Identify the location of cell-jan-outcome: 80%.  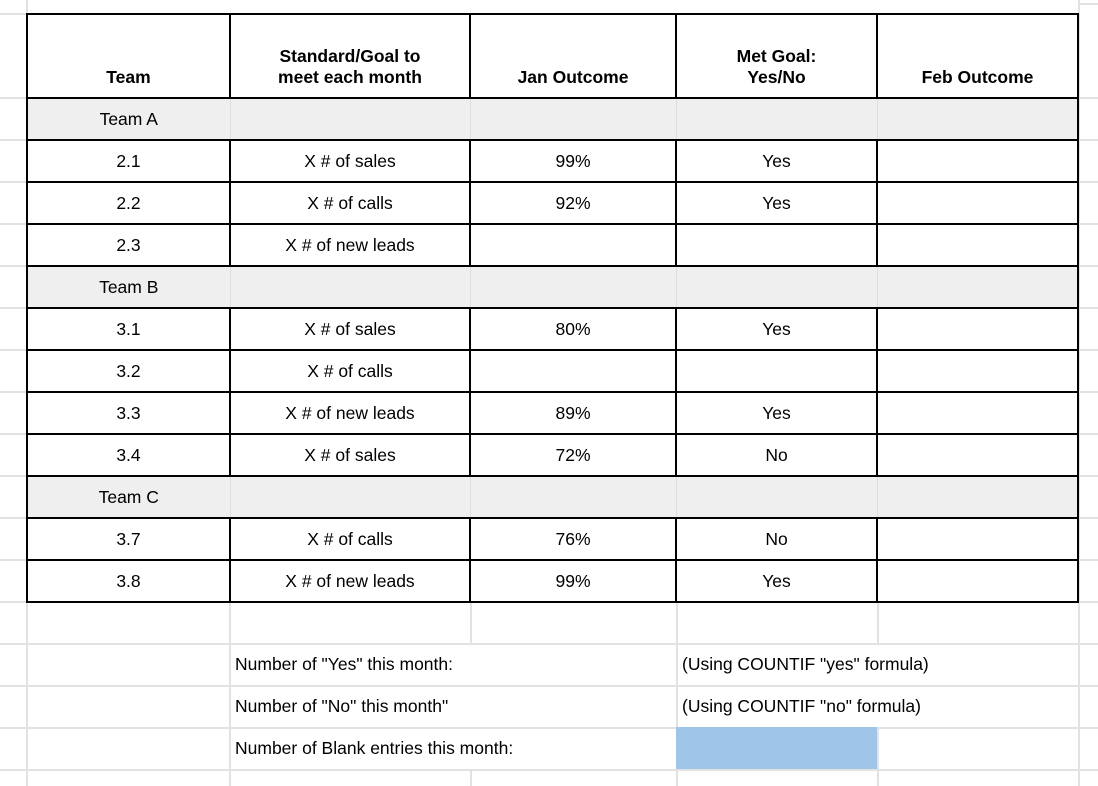
(573, 329).